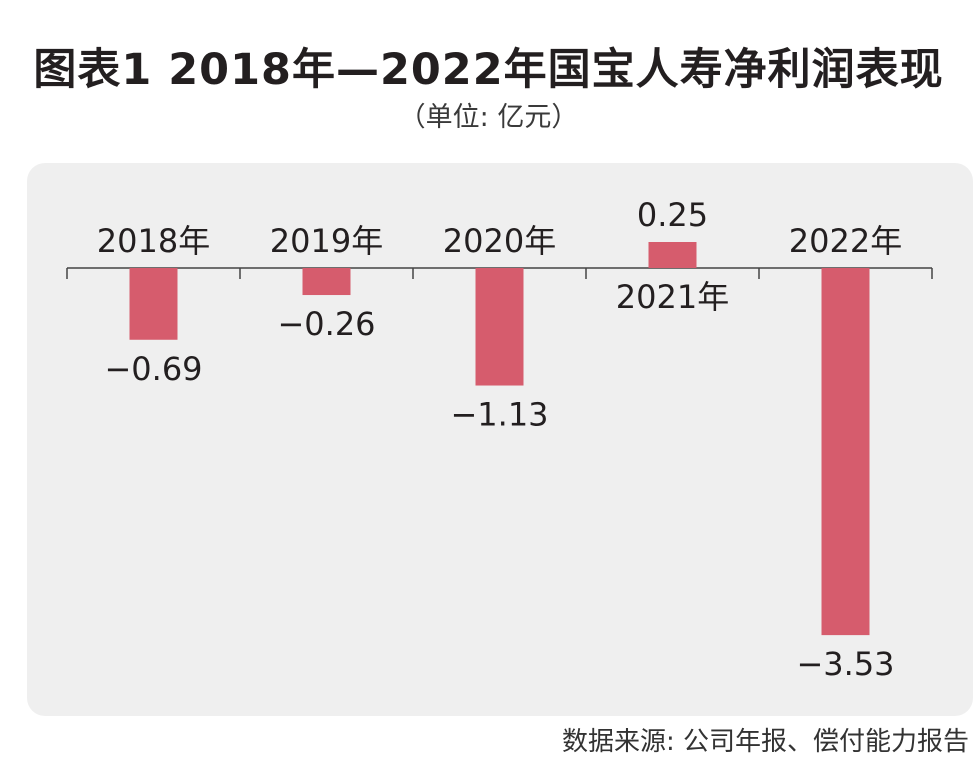  I want to click on chart-title: 图表1 2018年—2022年国宝人寿净利润表现, so click(488, 70).